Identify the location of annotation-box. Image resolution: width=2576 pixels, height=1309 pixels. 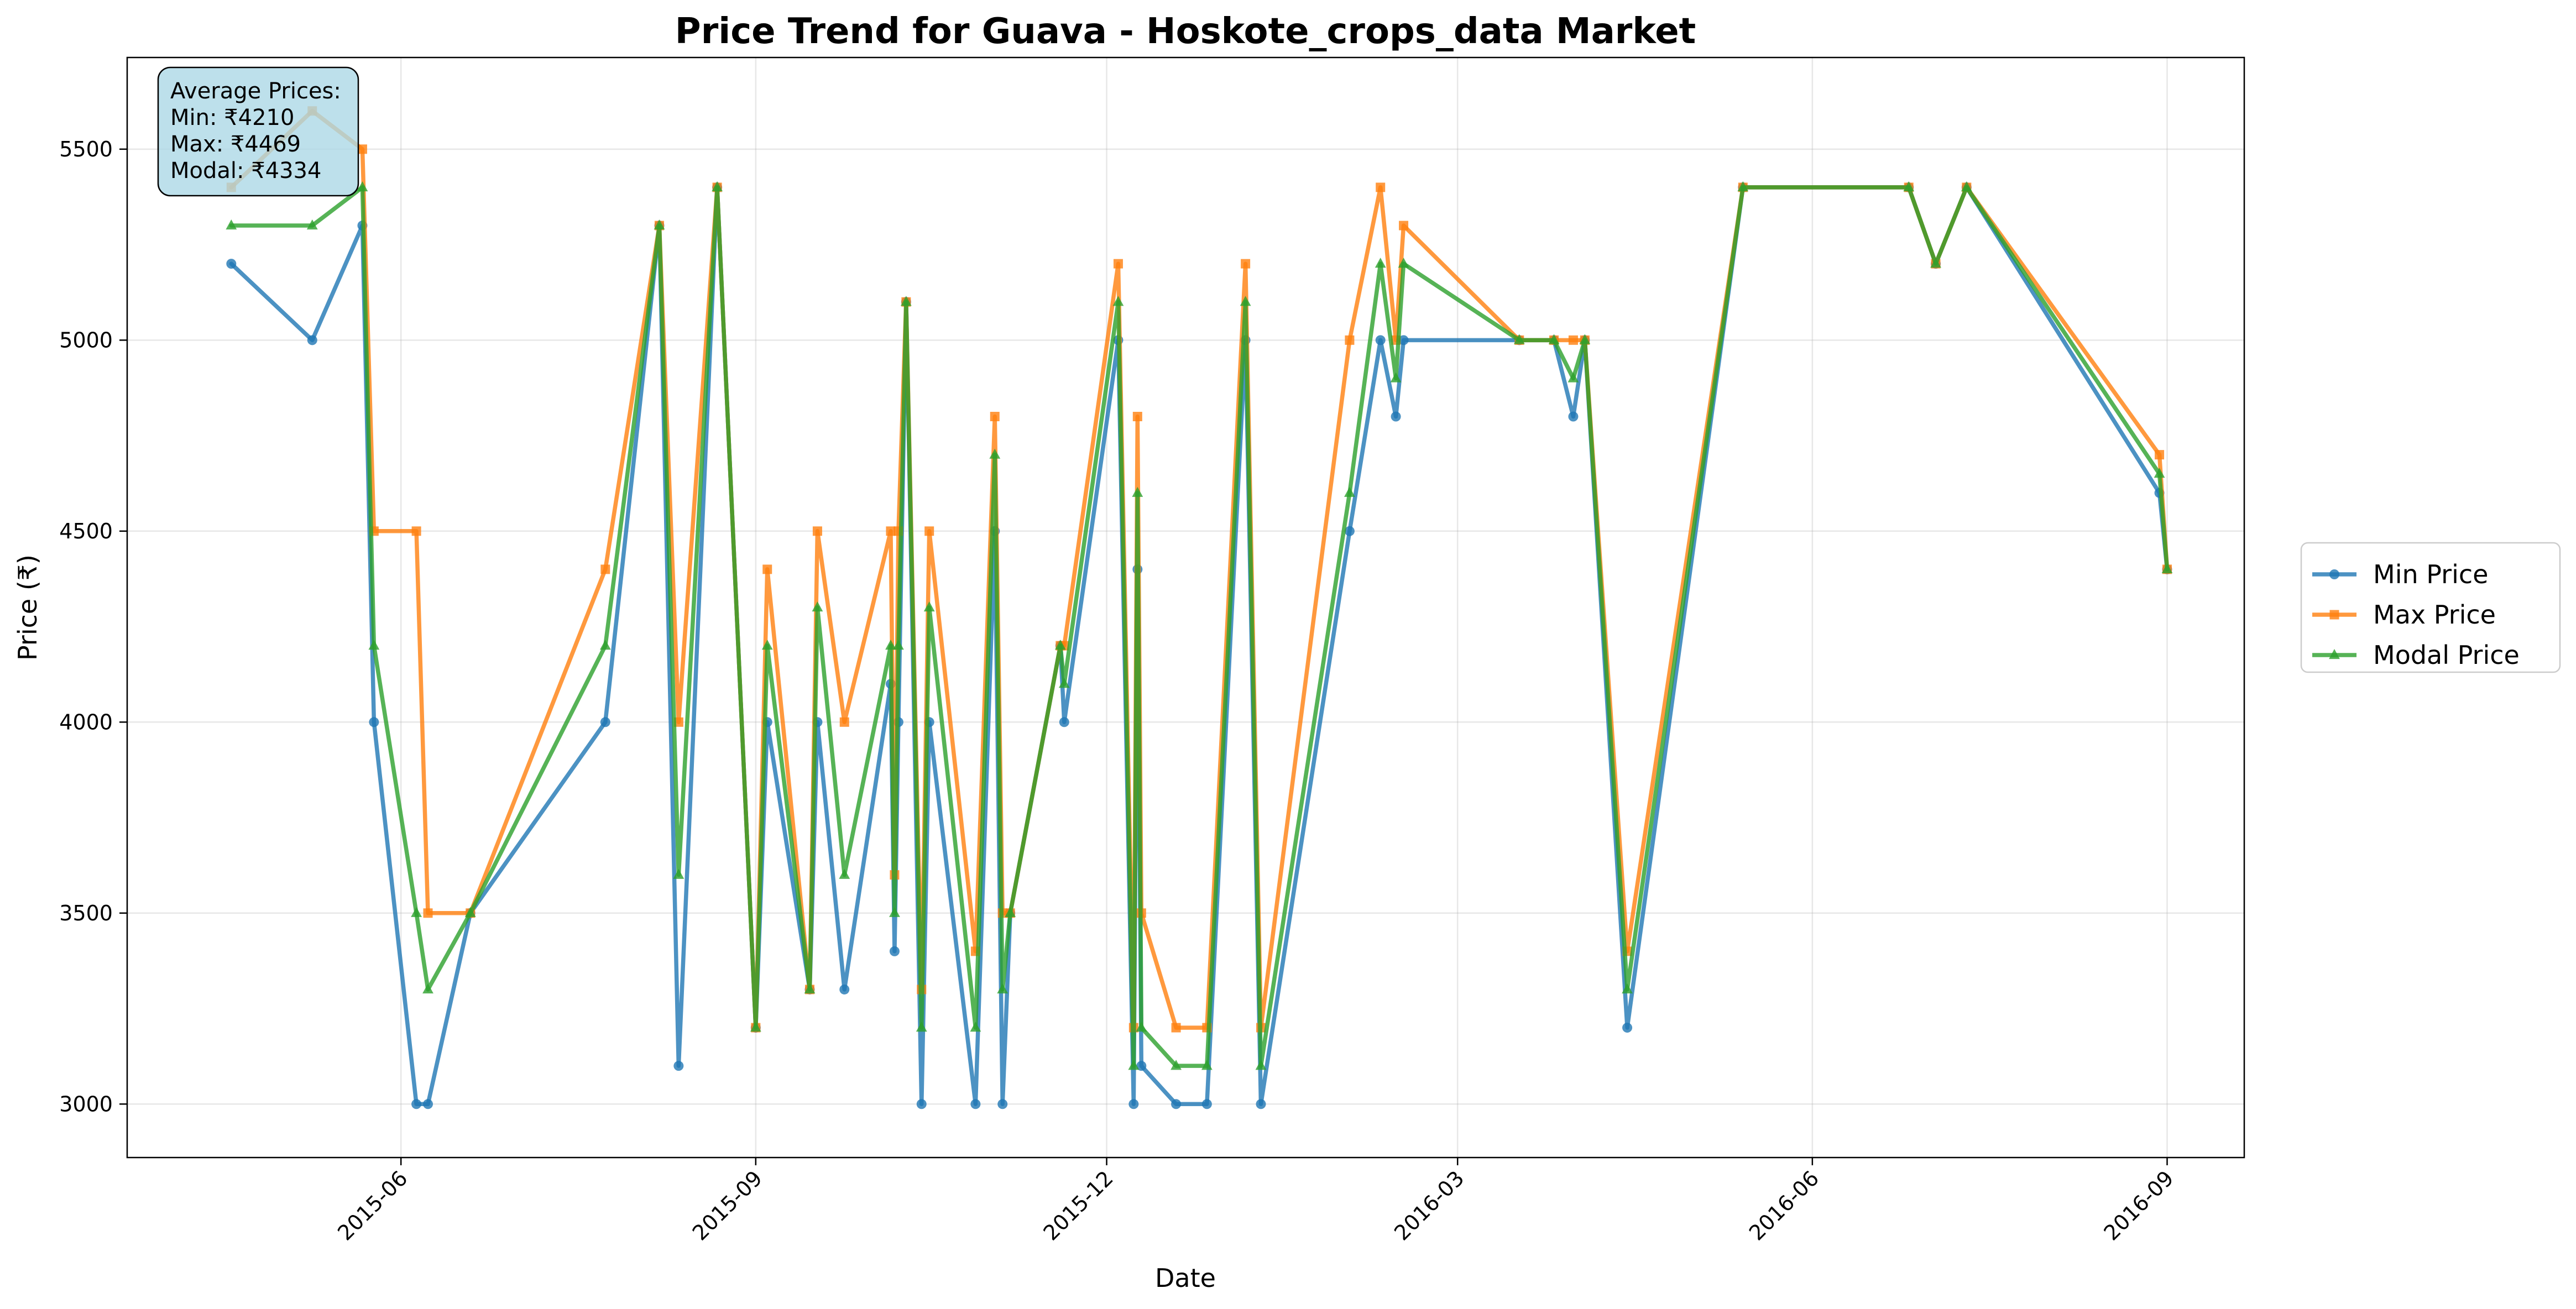
(258, 132).